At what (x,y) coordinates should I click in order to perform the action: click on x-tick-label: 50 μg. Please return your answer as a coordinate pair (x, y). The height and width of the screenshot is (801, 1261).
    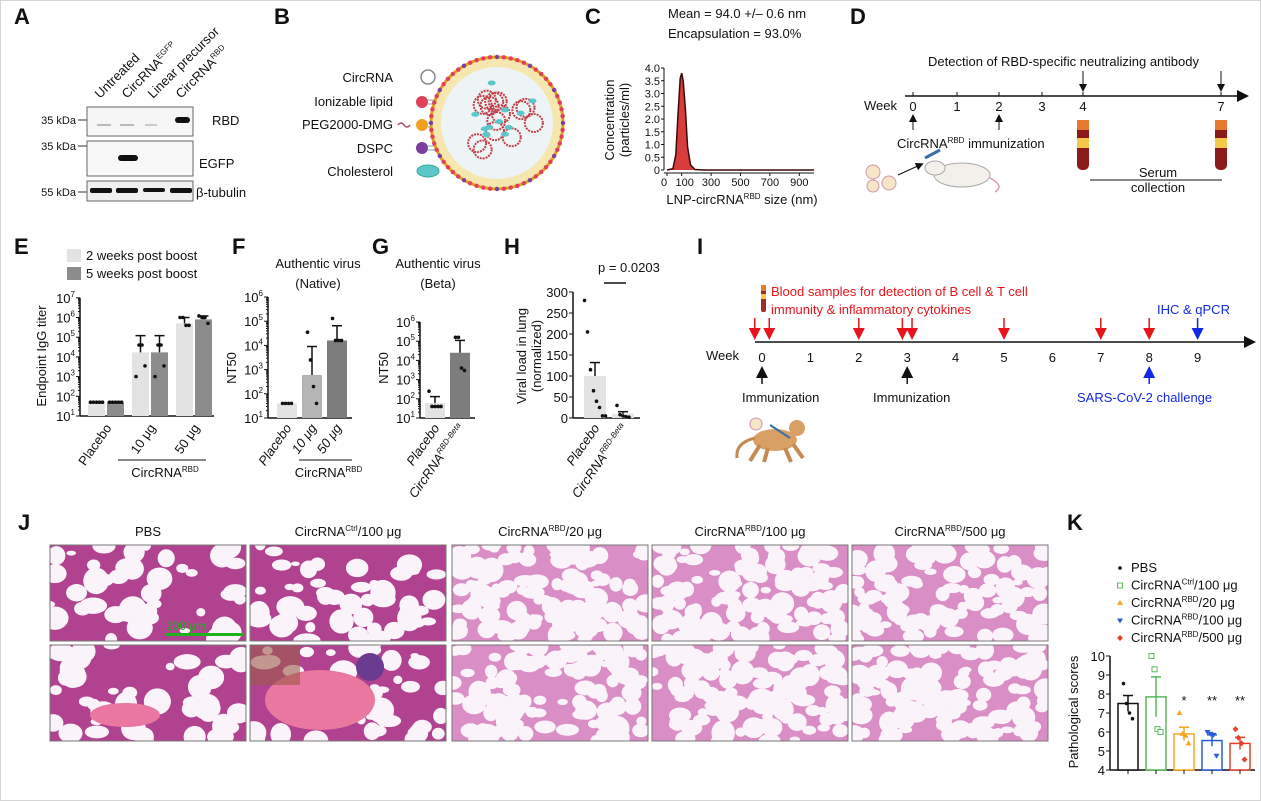
    Looking at the image, I should click on (186, 438).